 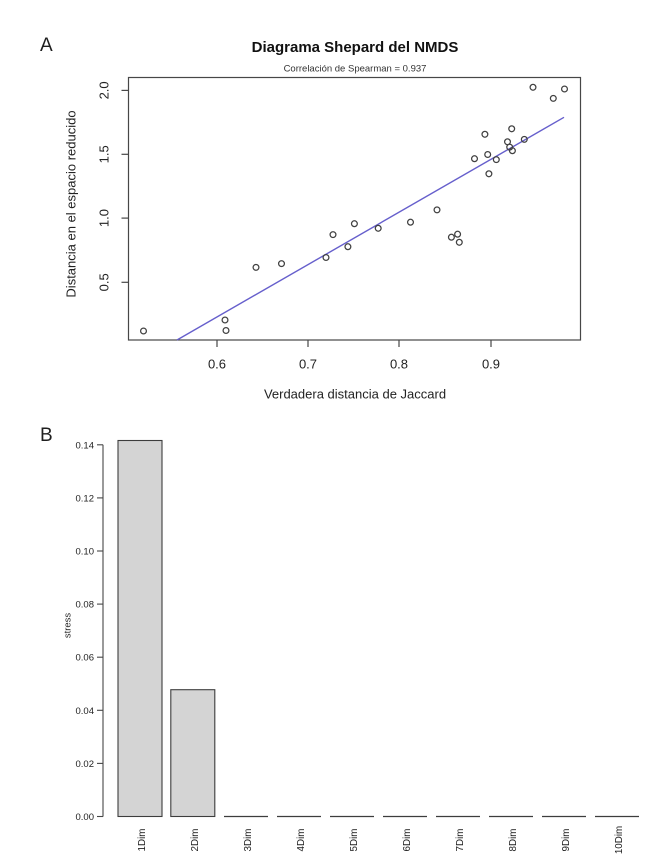 I want to click on svg-text: 9Dim, so click(x=566, y=840).